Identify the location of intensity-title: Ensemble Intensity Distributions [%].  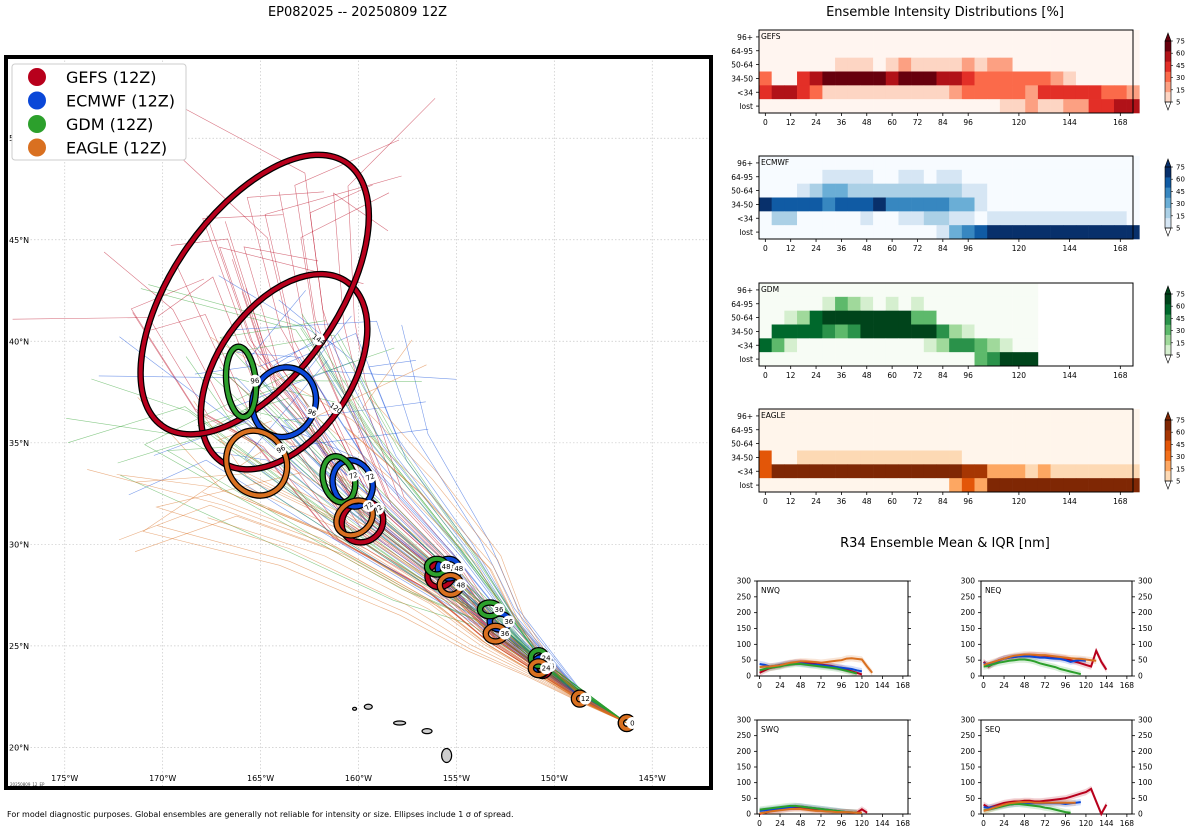
(945, 12).